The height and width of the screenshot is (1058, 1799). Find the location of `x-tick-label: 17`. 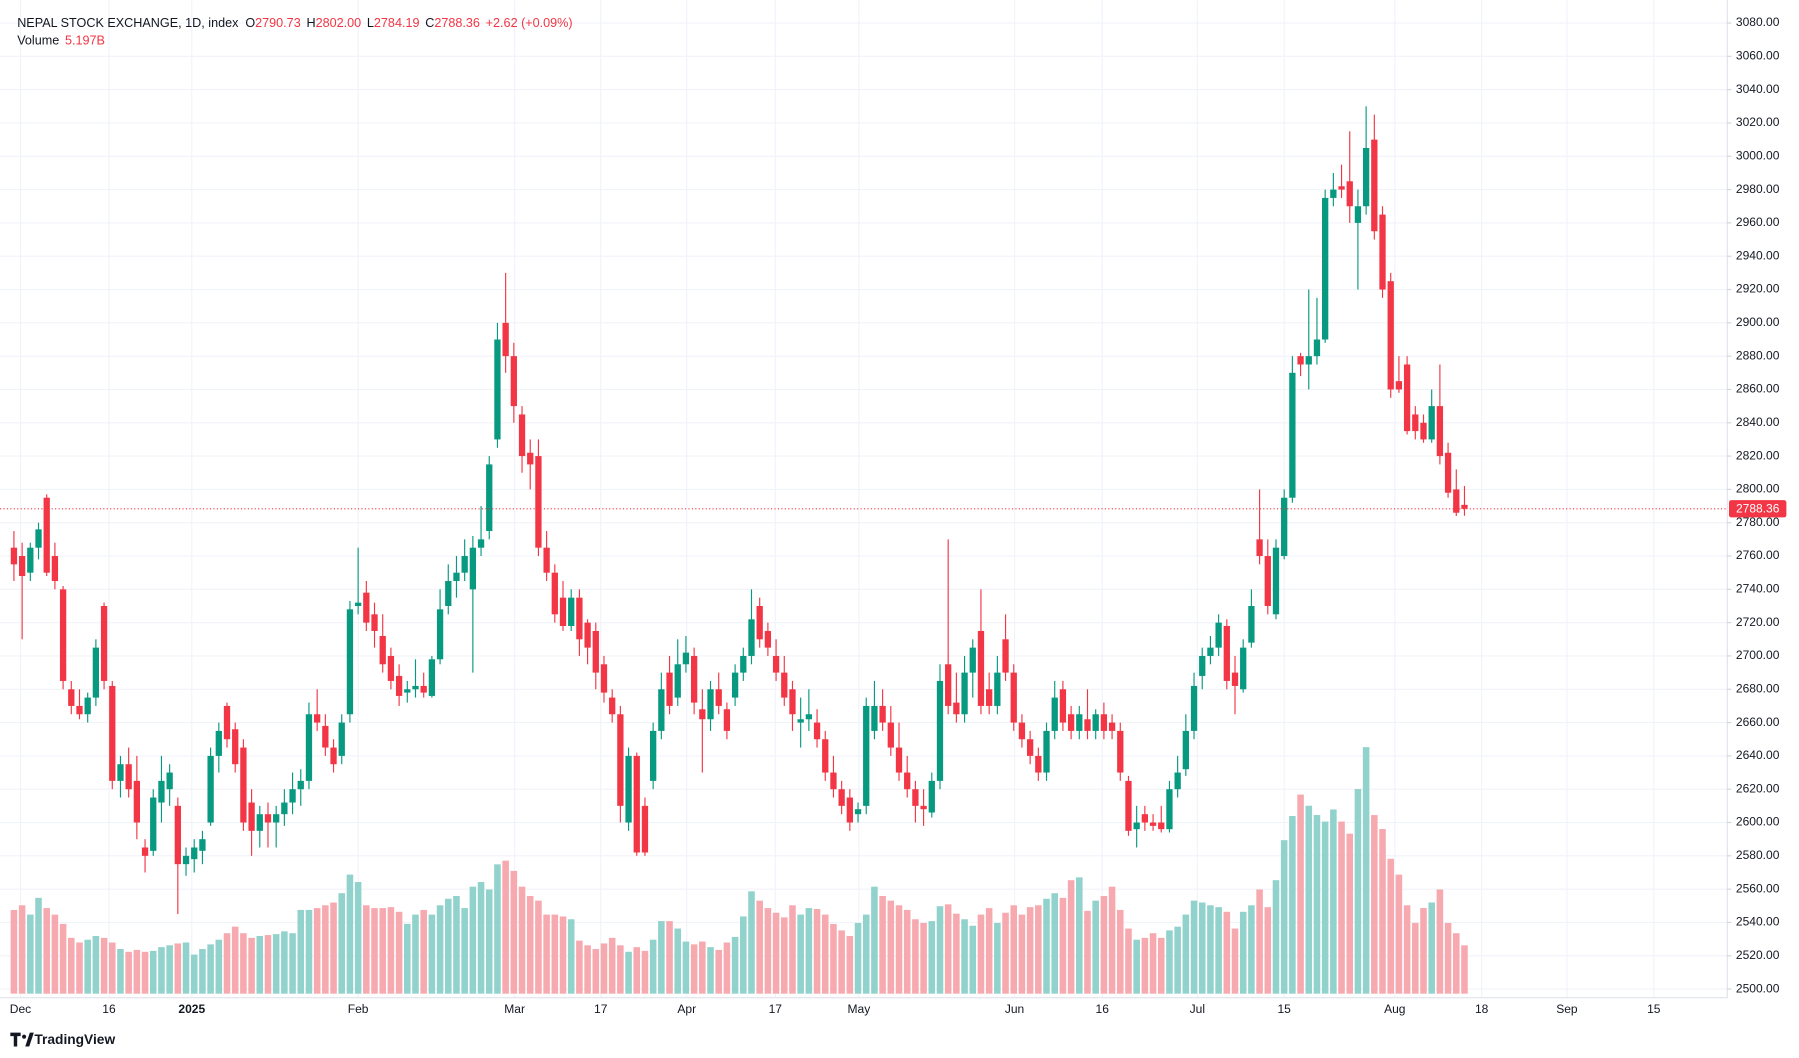

x-tick-label: 17 is located at coordinates (601, 1009).